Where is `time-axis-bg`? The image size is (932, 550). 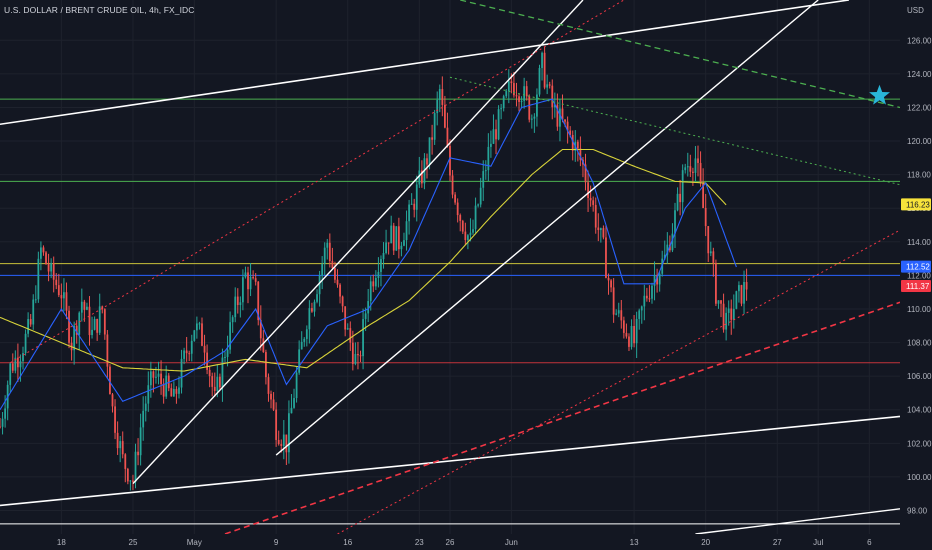 time-axis-bg is located at coordinates (466, 542).